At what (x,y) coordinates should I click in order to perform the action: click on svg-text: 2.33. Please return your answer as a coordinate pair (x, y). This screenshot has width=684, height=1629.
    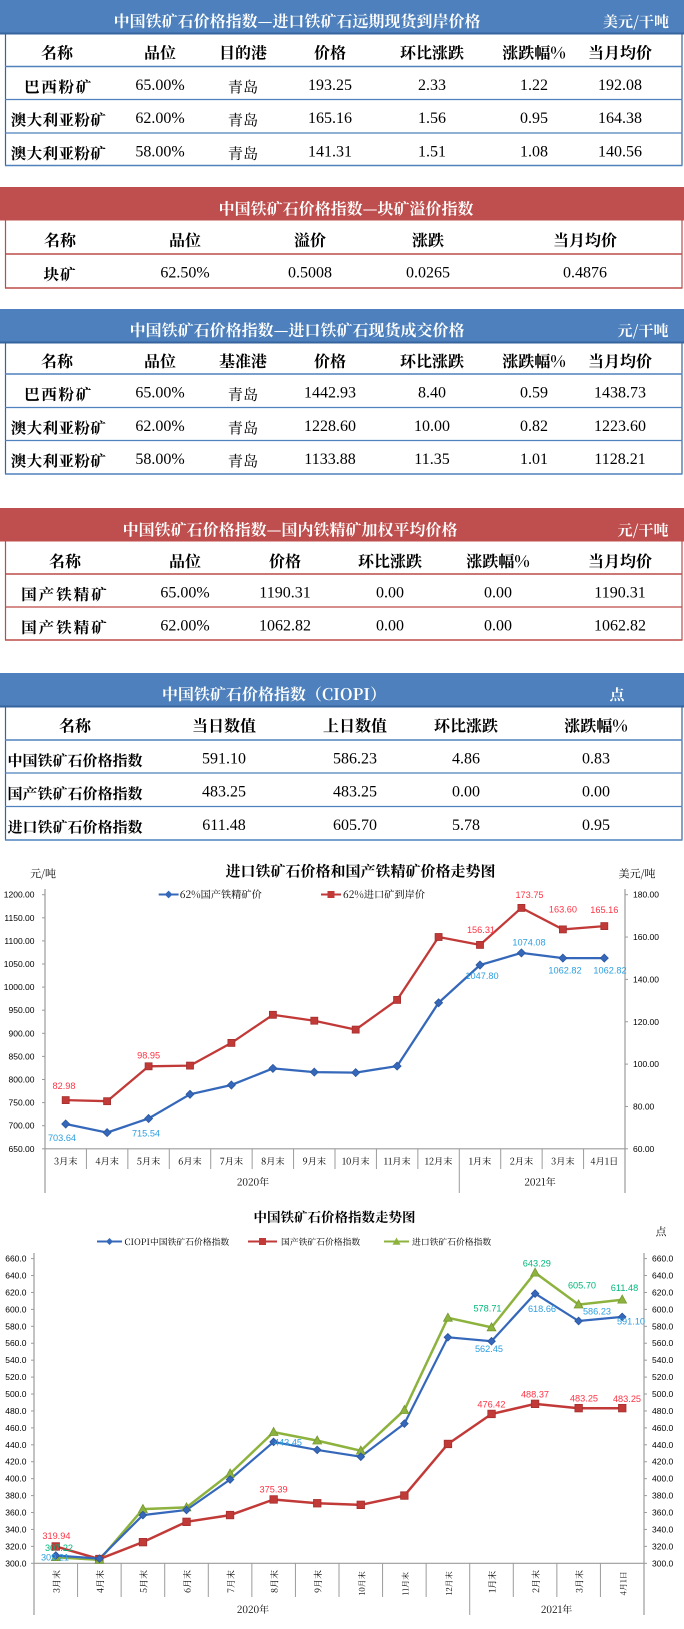
    Looking at the image, I should click on (432, 85).